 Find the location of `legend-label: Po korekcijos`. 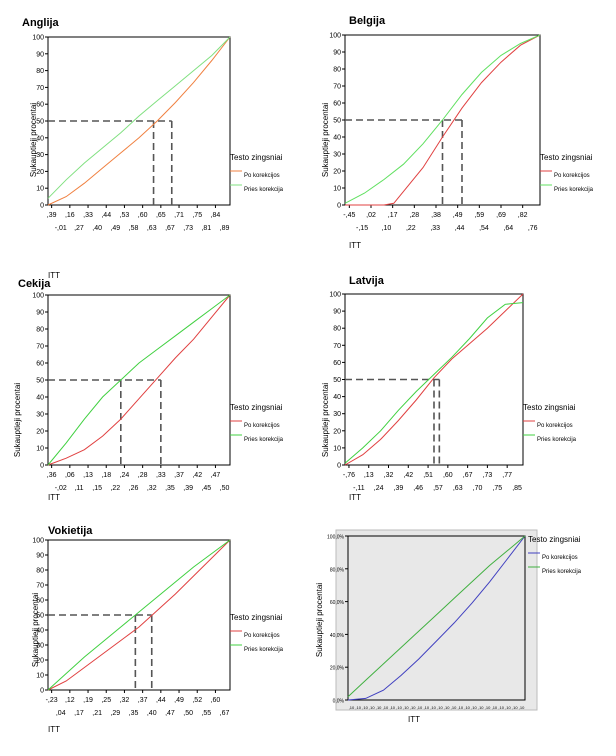

legend-label: Po korekcijos is located at coordinates (560, 558).